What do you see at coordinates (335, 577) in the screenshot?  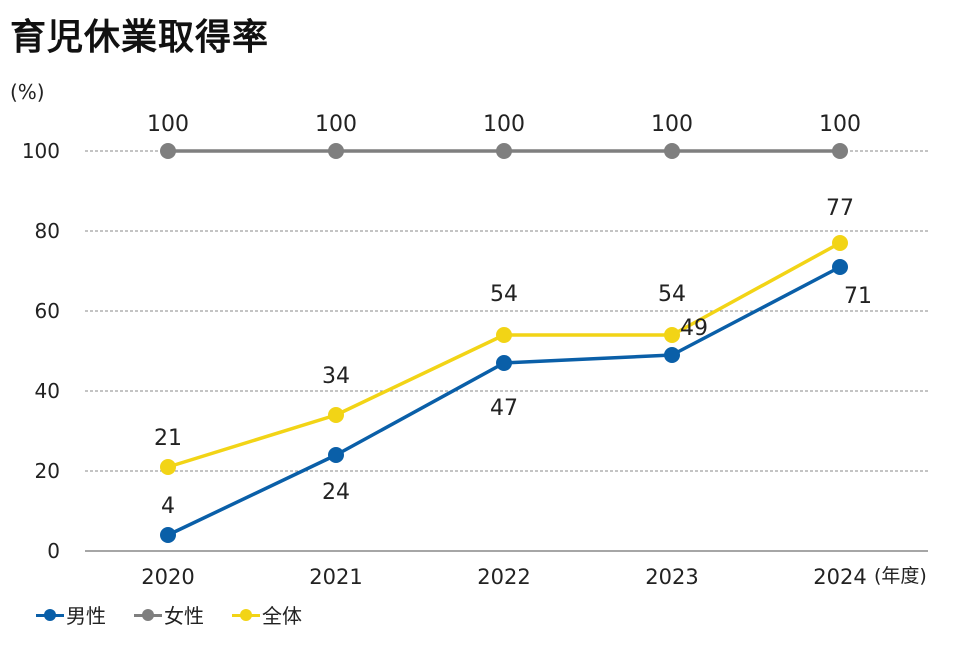 I see `x-tick-label: 2021` at bounding box center [335, 577].